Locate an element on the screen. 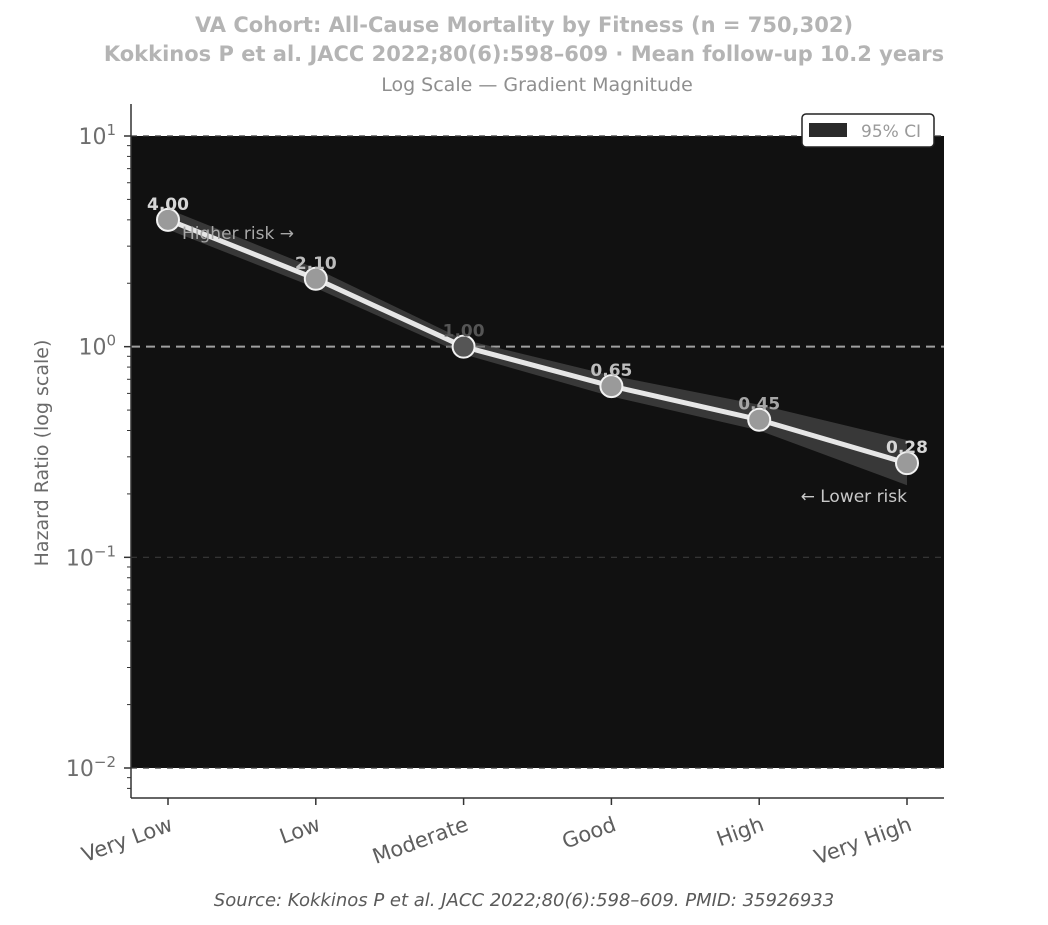 The height and width of the screenshot is (925, 1048). x-tick-label: High is located at coordinates (740, 831).